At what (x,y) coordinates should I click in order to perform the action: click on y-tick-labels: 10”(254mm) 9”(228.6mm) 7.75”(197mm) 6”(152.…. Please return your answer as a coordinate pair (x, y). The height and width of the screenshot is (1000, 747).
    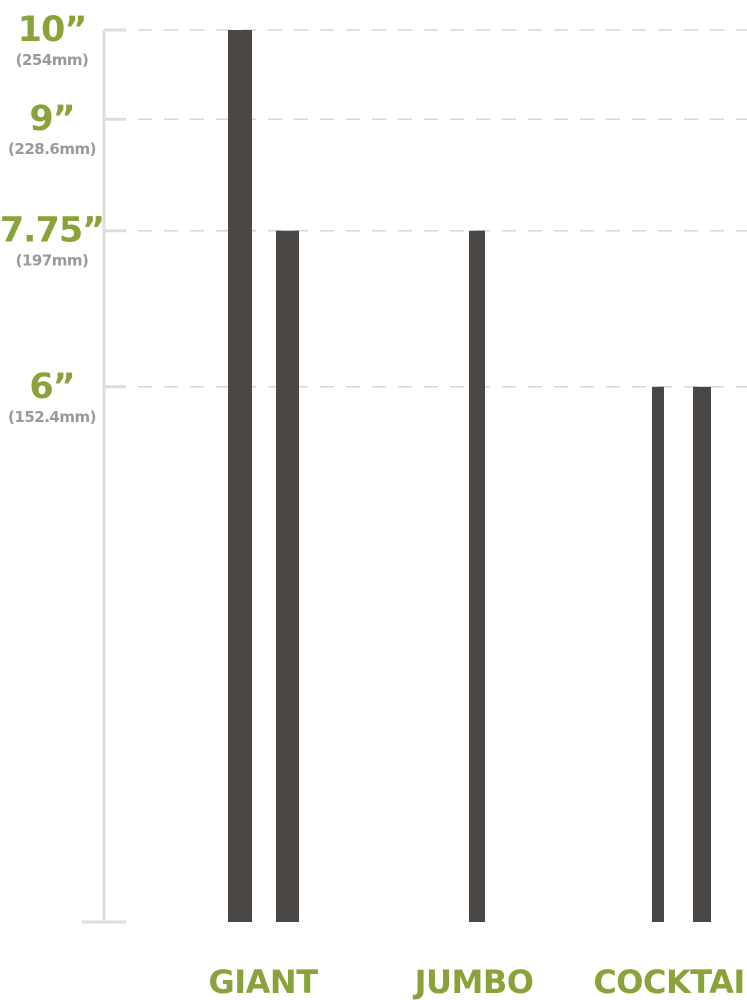
    Looking at the image, I should click on (52, 218).